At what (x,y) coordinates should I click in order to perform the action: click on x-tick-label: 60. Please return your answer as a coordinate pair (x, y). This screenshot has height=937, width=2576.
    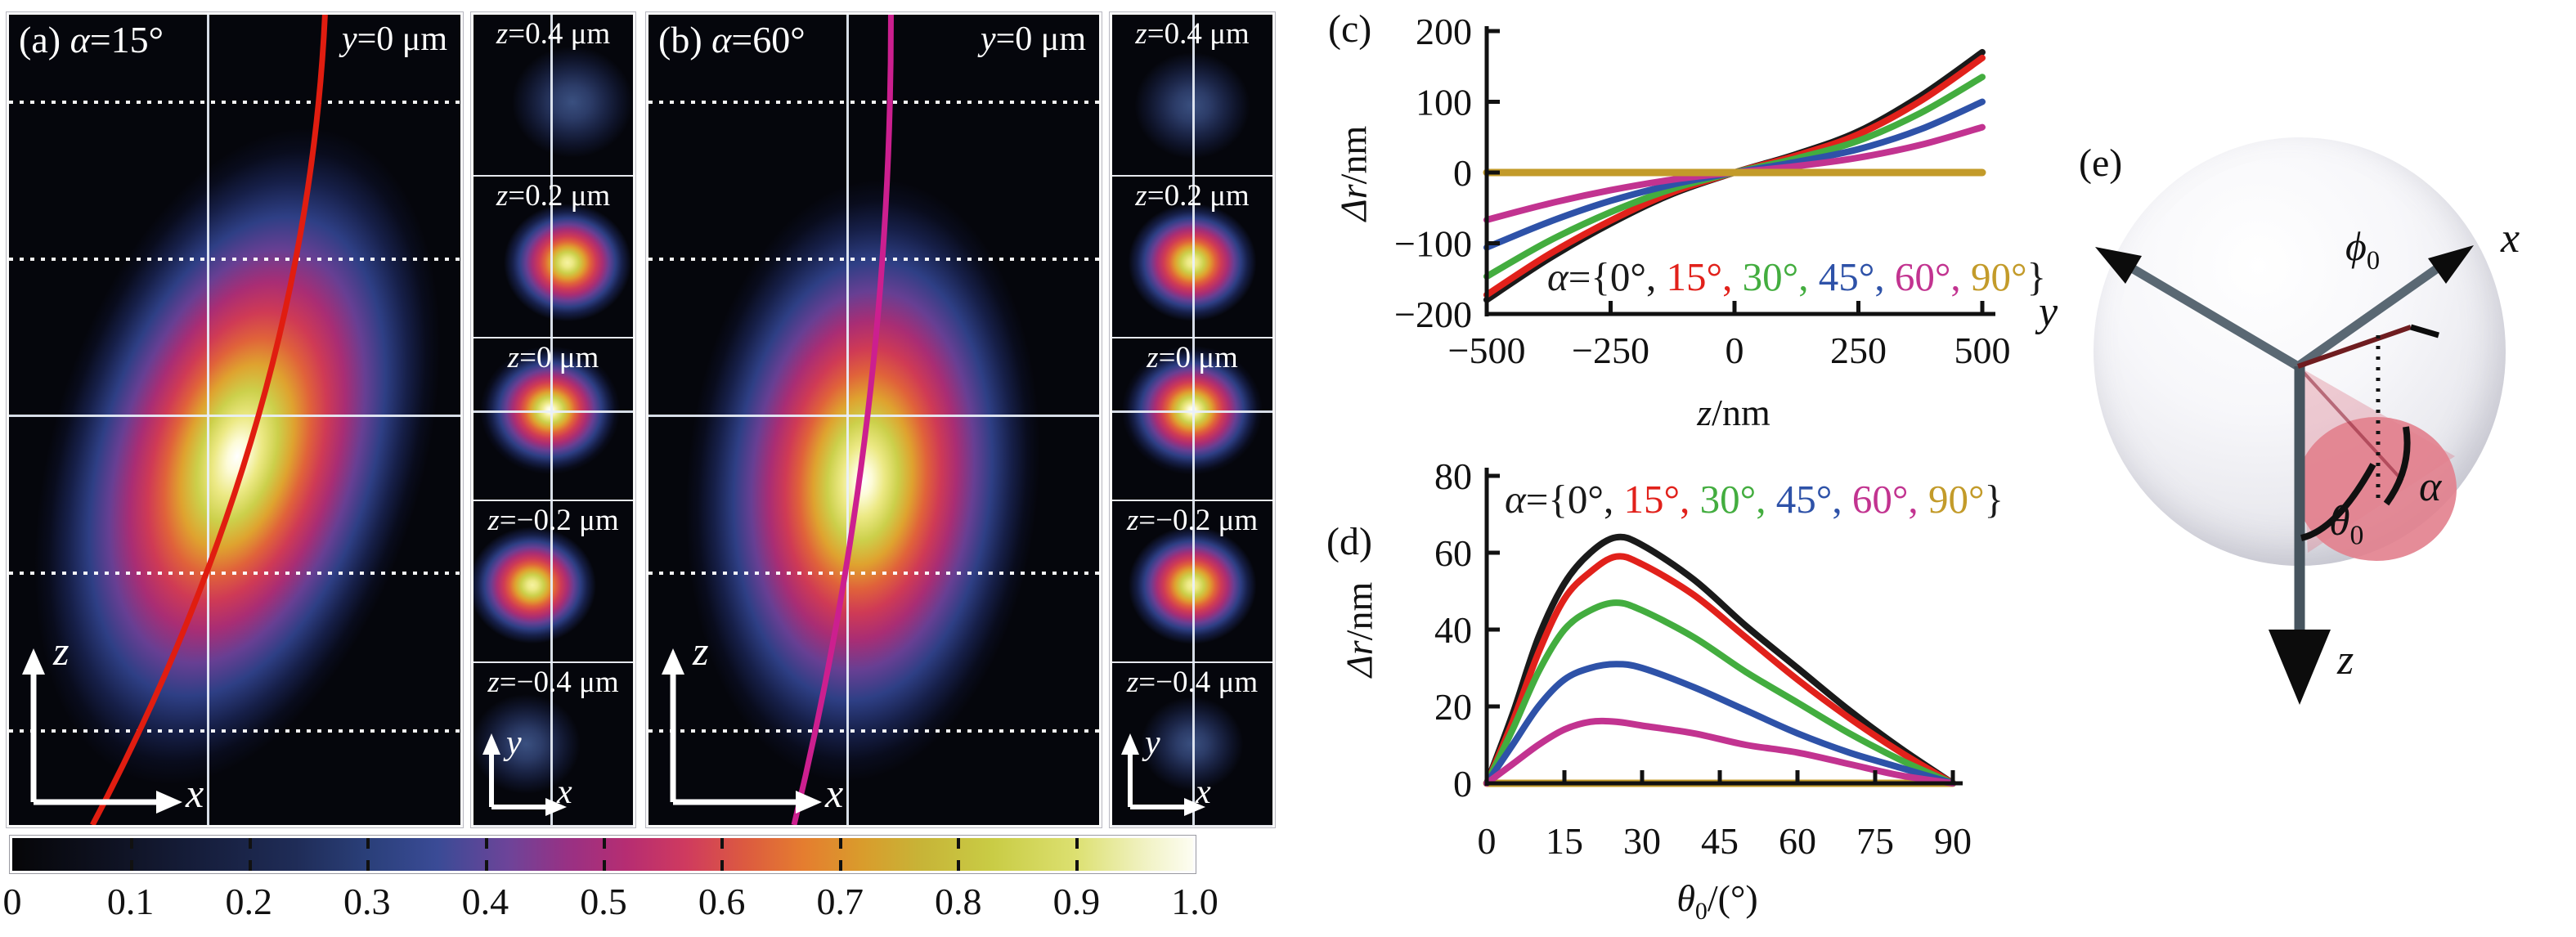
    Looking at the image, I should click on (1798, 841).